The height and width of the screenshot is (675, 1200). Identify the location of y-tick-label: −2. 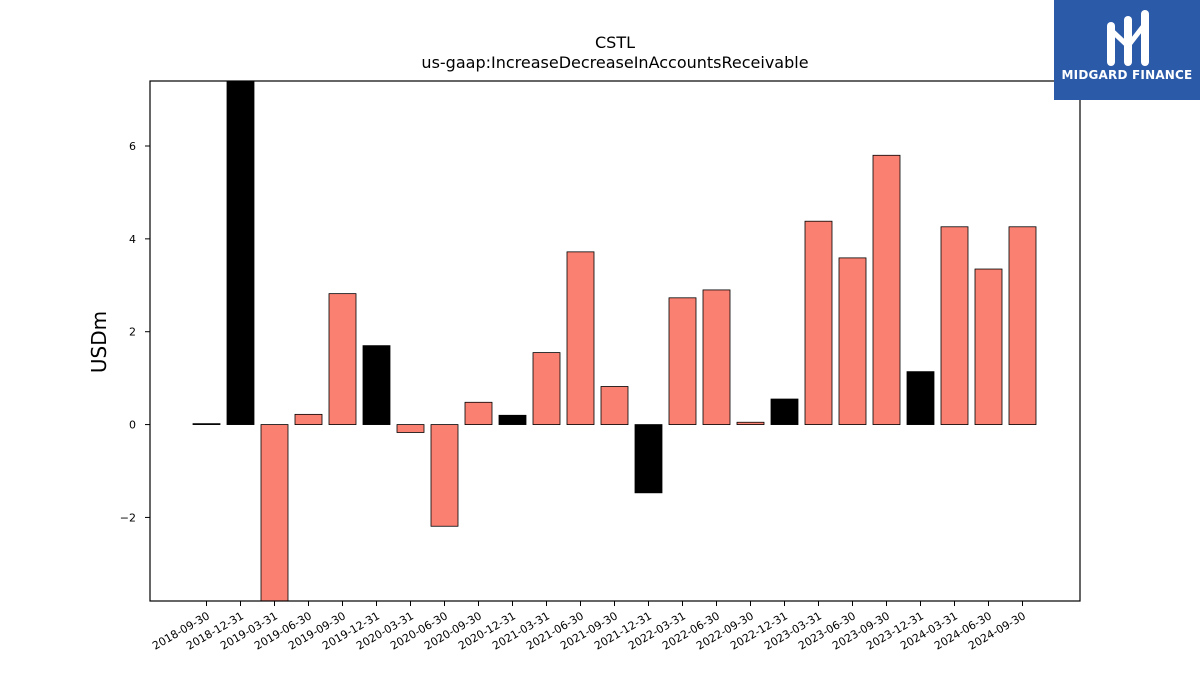
(128, 517).